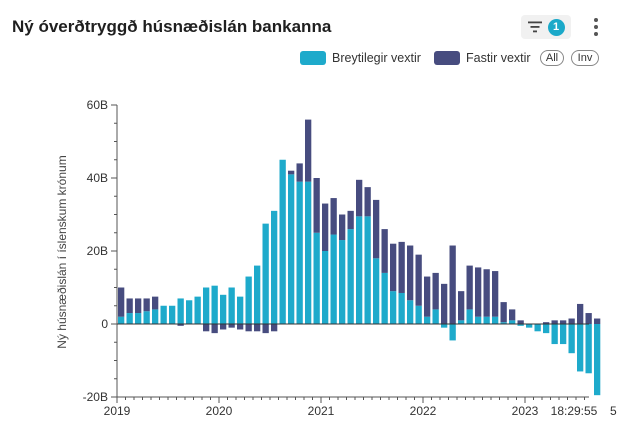 The height and width of the screenshot is (435, 617). Describe the element at coordinates (313, 58) in the screenshot. I see `legend-swatch-variable` at that location.